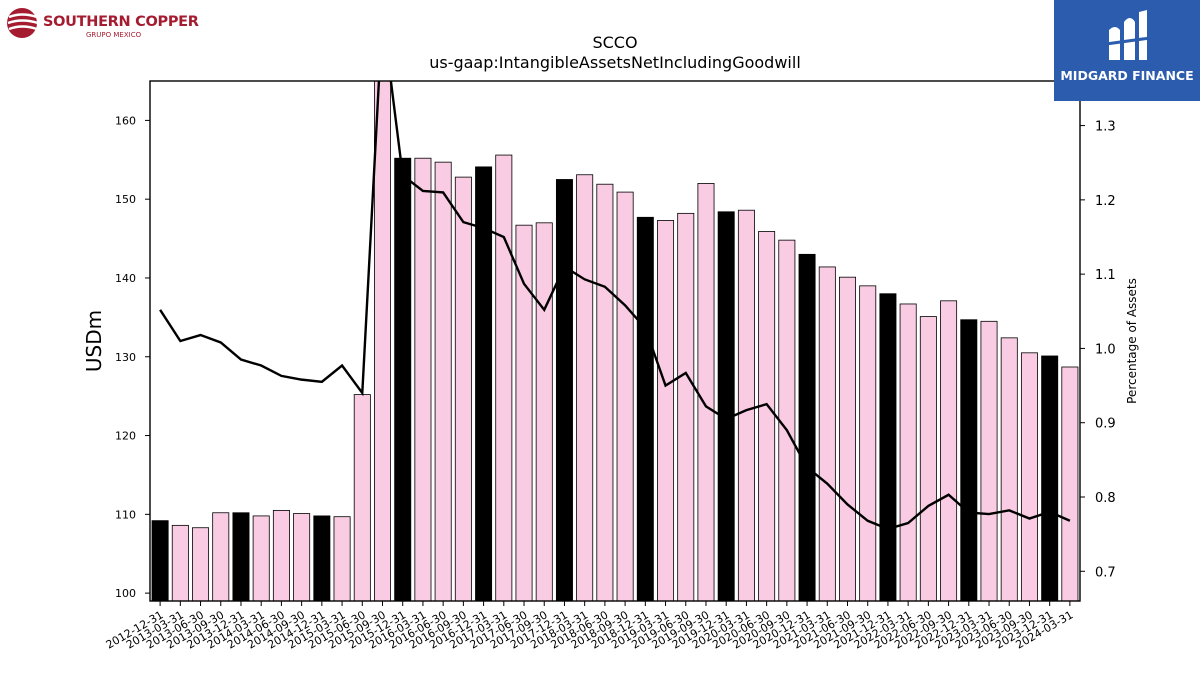 This screenshot has height=675, width=1200. What do you see at coordinates (114, 35) in the screenshot?
I see `southern-copper-subtitle: GRUPO MEXICO` at bounding box center [114, 35].